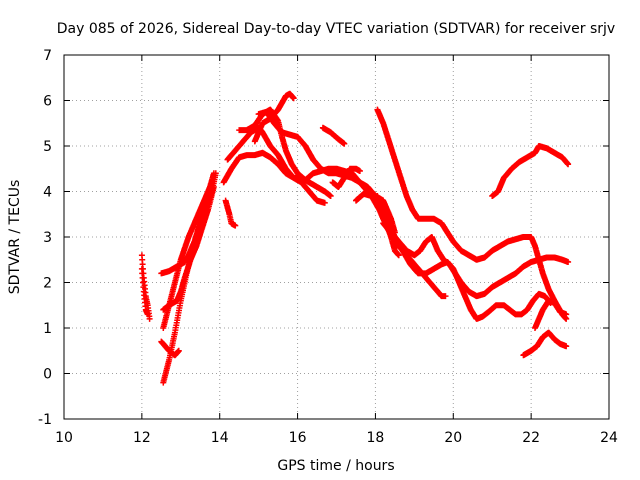  Describe the element at coordinates (298, 438) in the screenshot. I see `x-tick-label: 16` at that location.